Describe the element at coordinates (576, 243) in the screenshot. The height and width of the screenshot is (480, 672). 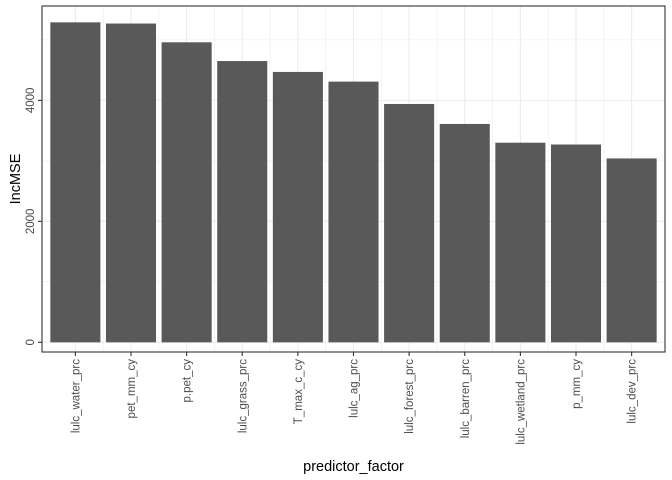
I see `bar-p_mm_cy` at that location.